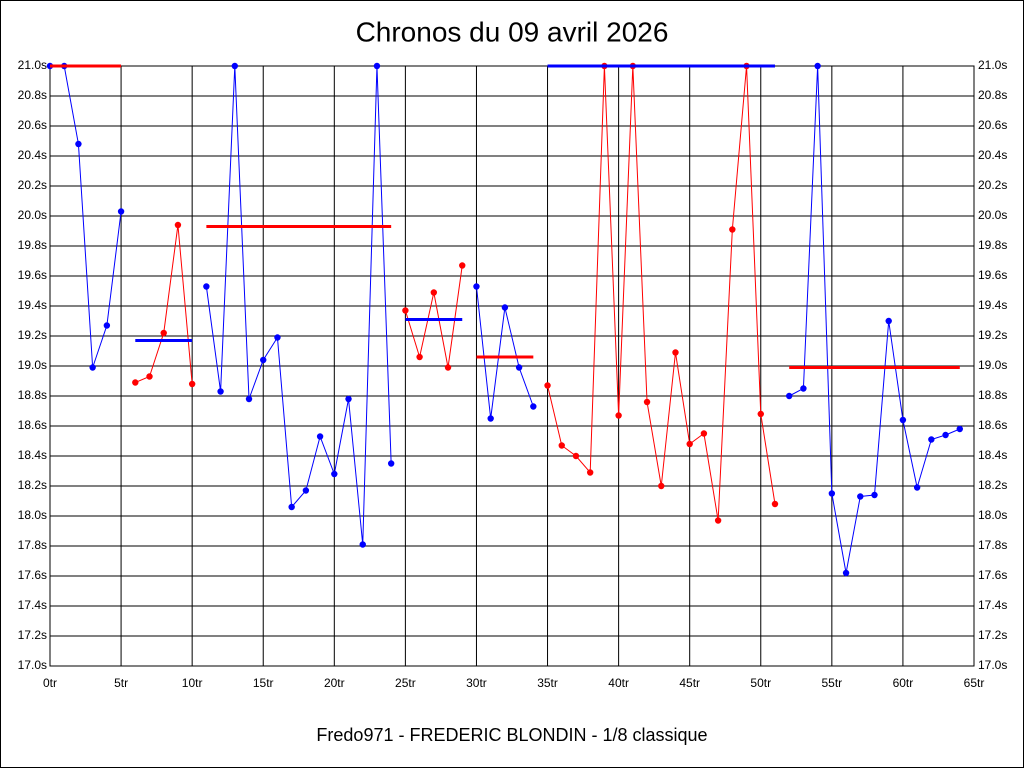  I want to click on y2-tick-label: 20.0s, so click(992, 215).